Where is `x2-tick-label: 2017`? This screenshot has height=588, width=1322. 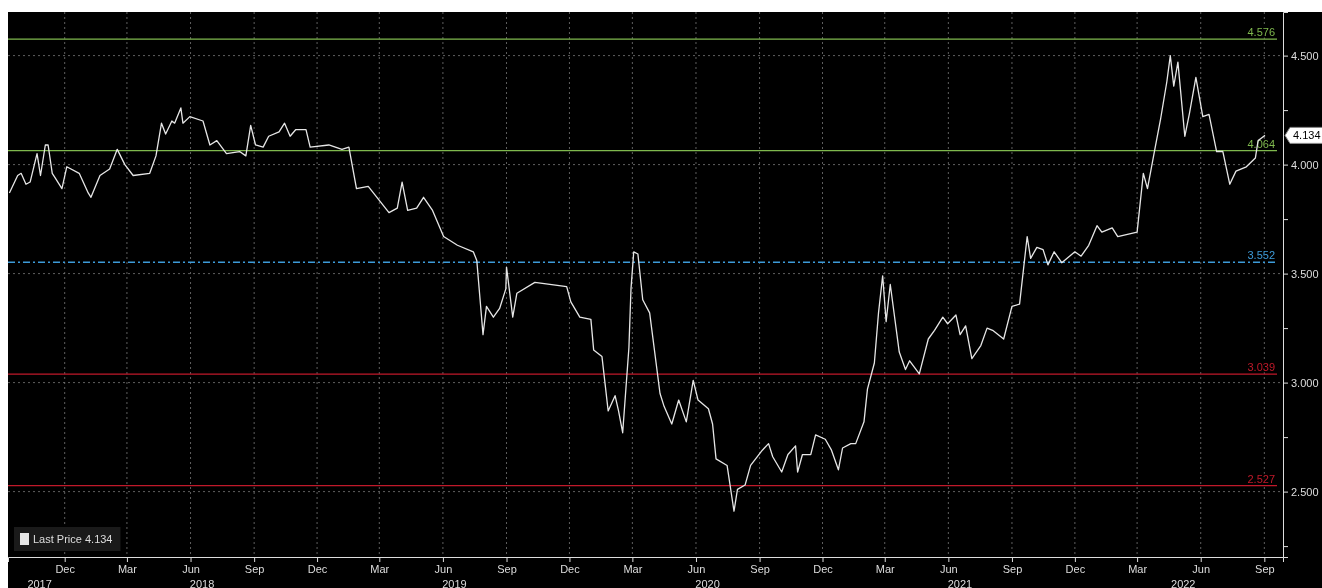
x2-tick-label: 2017 is located at coordinates (39, 582).